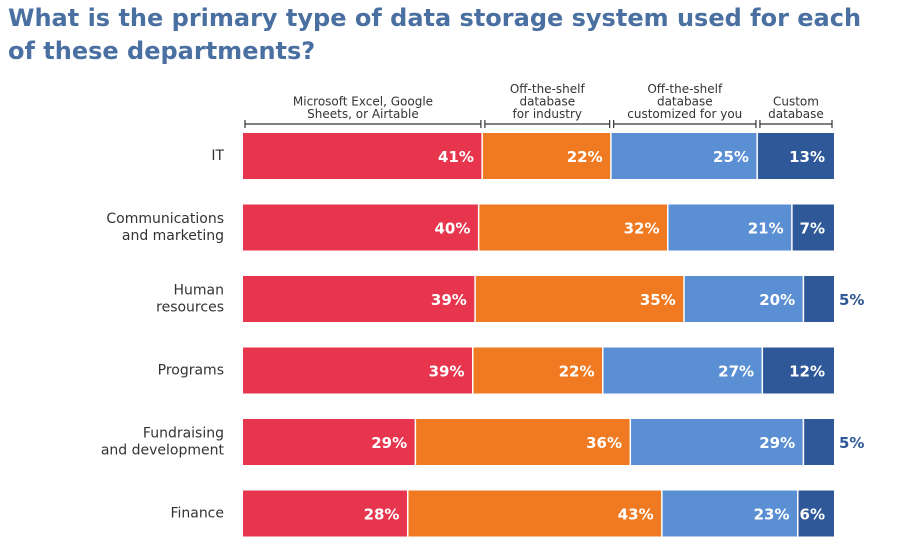 The image size is (913, 544). I want to click on data-label: 20%, so click(777, 300).